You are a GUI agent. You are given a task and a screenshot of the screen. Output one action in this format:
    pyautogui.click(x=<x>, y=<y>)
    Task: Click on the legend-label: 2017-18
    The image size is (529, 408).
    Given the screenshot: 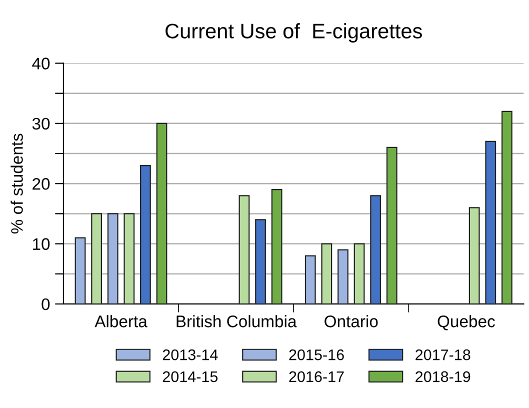 What is the action you would take?
    pyautogui.click(x=443, y=354)
    